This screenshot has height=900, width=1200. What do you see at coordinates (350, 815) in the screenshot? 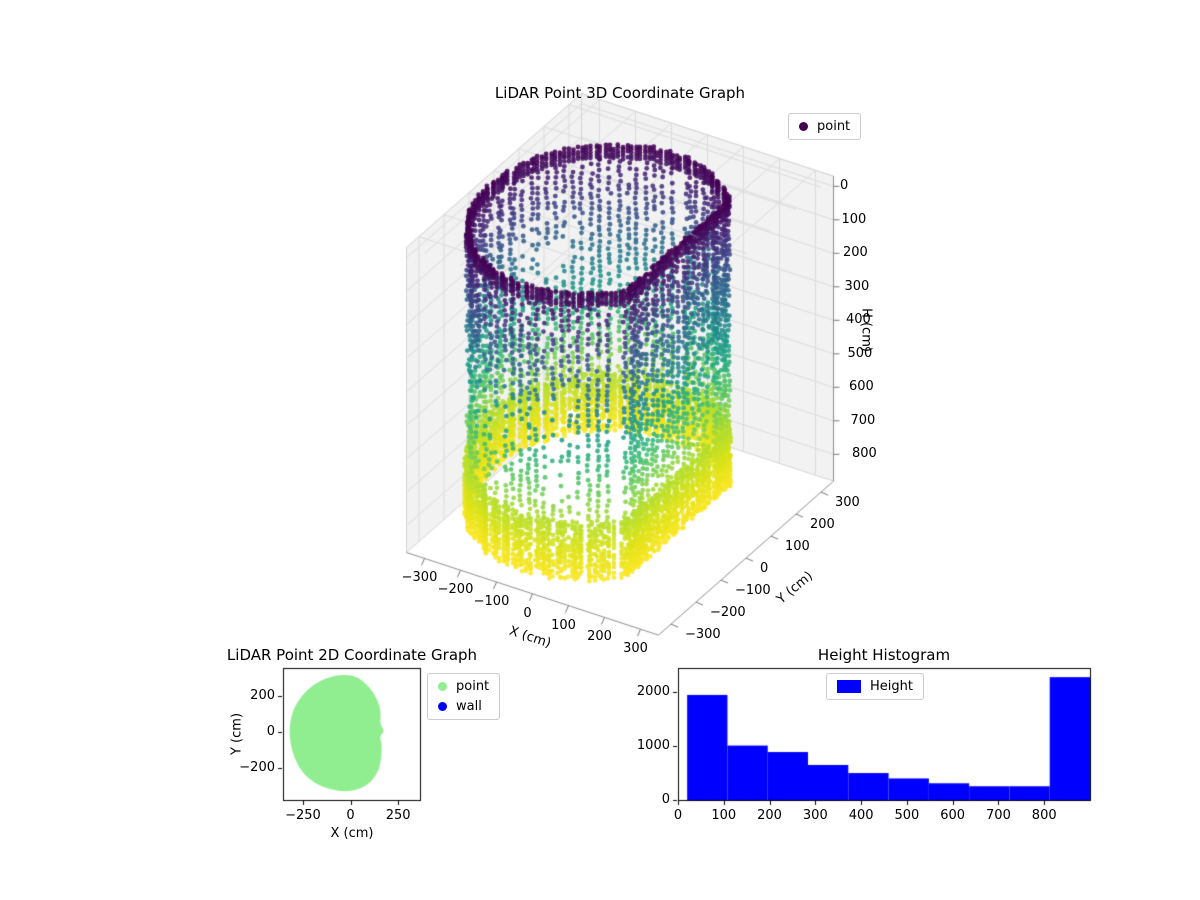
I see `chart2d-x-tick: 0` at bounding box center [350, 815].